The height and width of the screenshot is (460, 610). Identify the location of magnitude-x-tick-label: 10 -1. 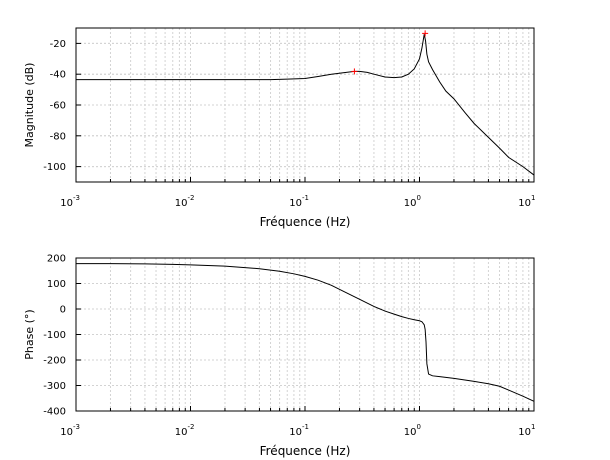
(299, 201).